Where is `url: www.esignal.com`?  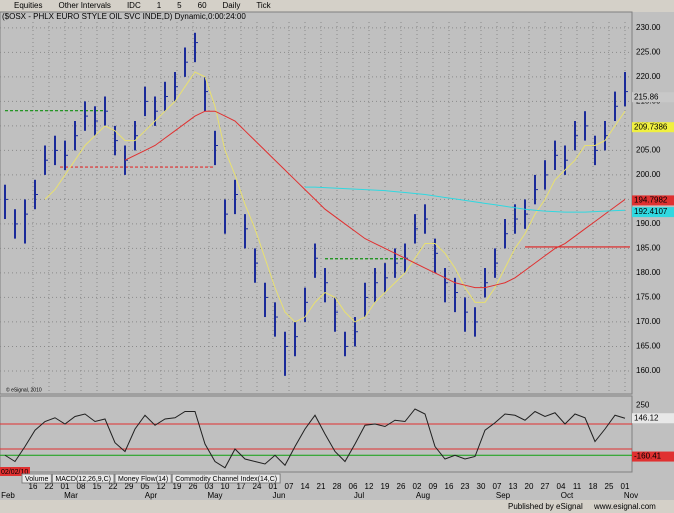
url: www.esignal.com is located at coordinates (624, 506).